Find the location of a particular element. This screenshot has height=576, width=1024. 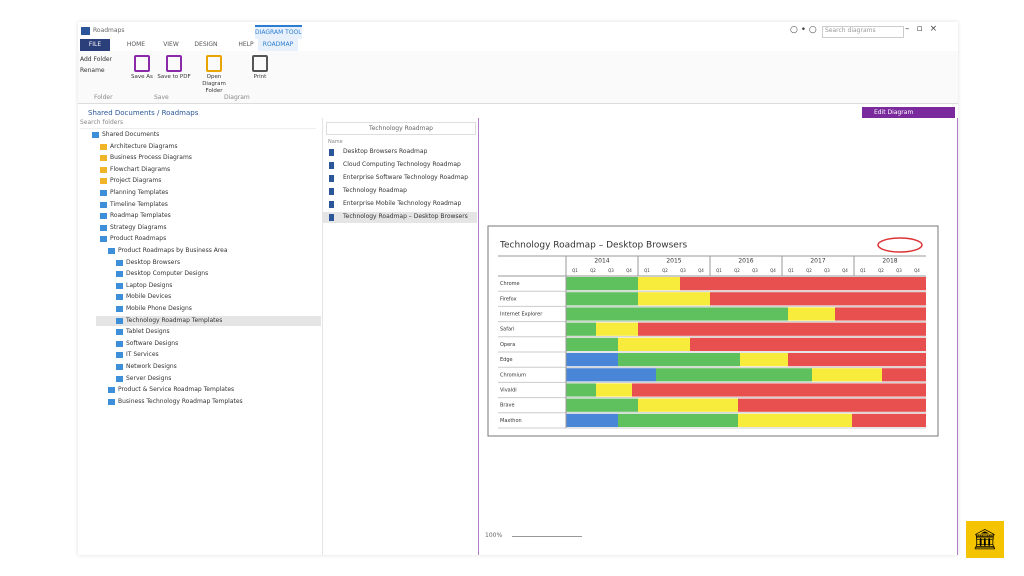

list-item: Technology Roadmap – Desktop Browsers is located at coordinates (405, 216).